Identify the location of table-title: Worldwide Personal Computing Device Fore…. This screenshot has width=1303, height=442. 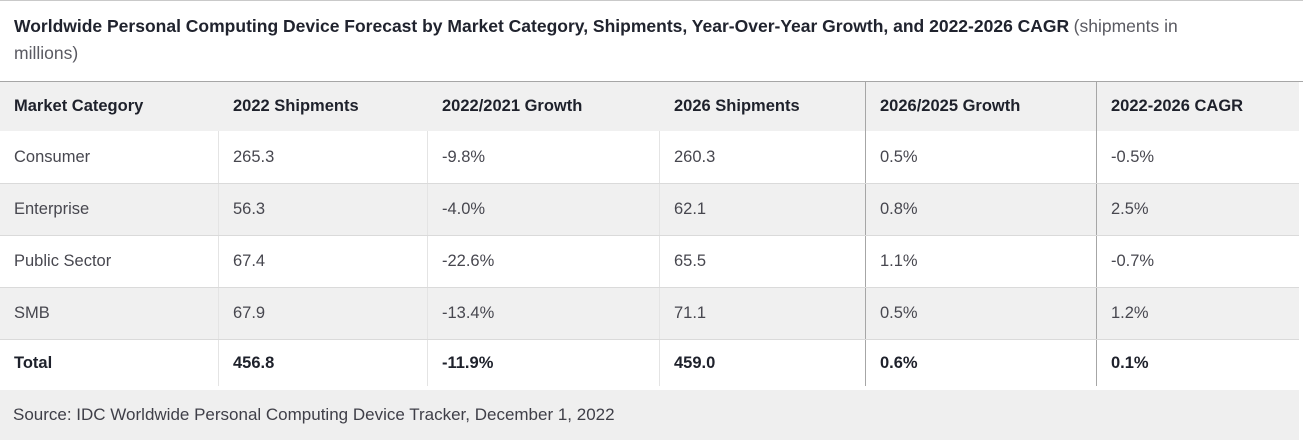
(542, 26).